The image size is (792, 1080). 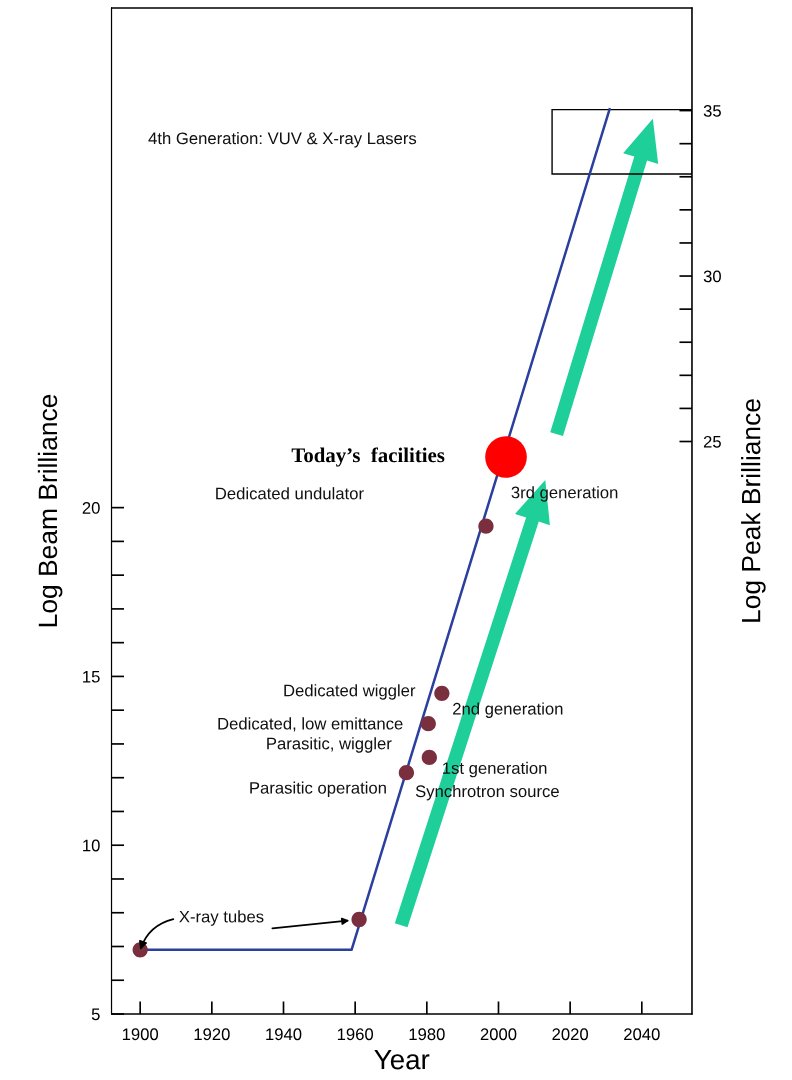 What do you see at coordinates (310, 724) in the screenshot?
I see `annotation: Dedicated, low emittance` at bounding box center [310, 724].